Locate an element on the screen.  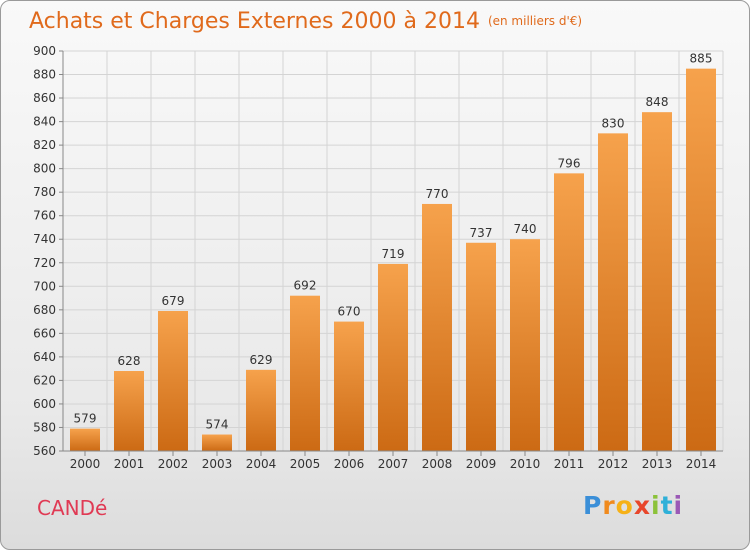
proxiti-logo: Proxiti is located at coordinates (633, 505).